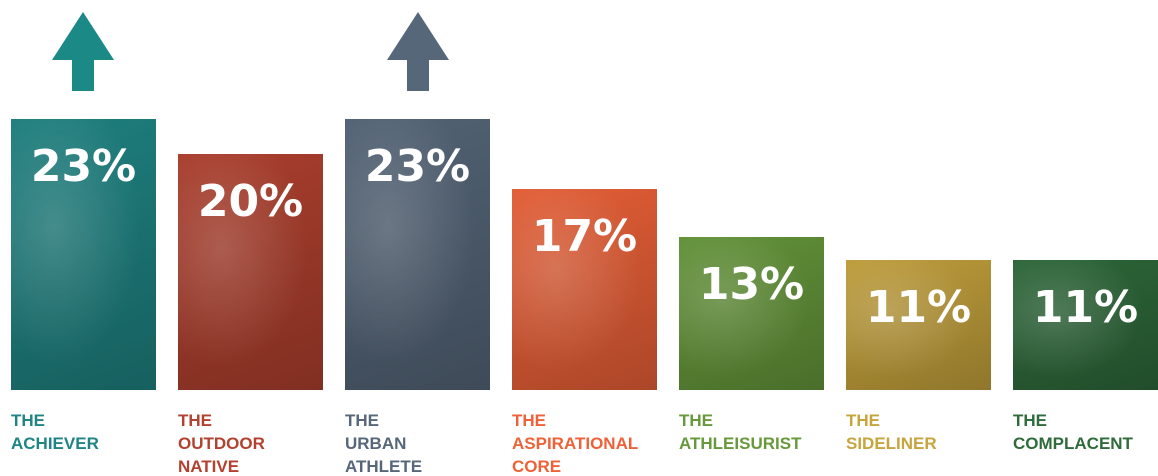 This screenshot has height=476, width=1158. I want to click on category-label: THE SIDELINER, so click(891, 432).